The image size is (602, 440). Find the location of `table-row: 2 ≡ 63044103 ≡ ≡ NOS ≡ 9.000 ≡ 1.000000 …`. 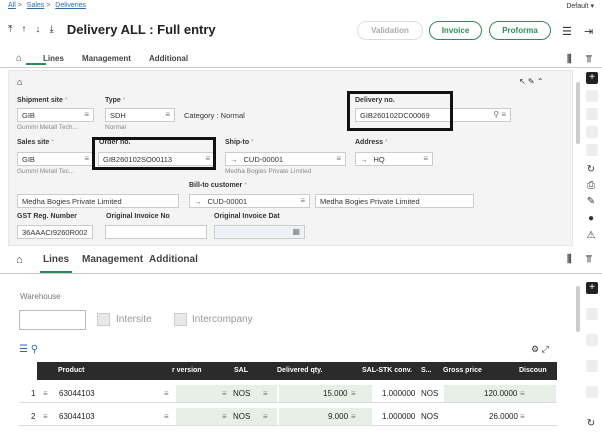

table-row: 2 ≡ 63044103 ≡ ≡ NOS ≡ 9.000 ≡ 1.000000 … is located at coordinates (288, 417).